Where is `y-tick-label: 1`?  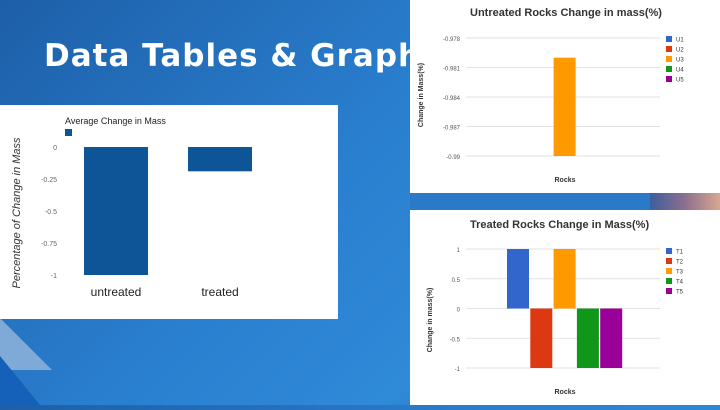 y-tick-label: 1 is located at coordinates (459, 251).